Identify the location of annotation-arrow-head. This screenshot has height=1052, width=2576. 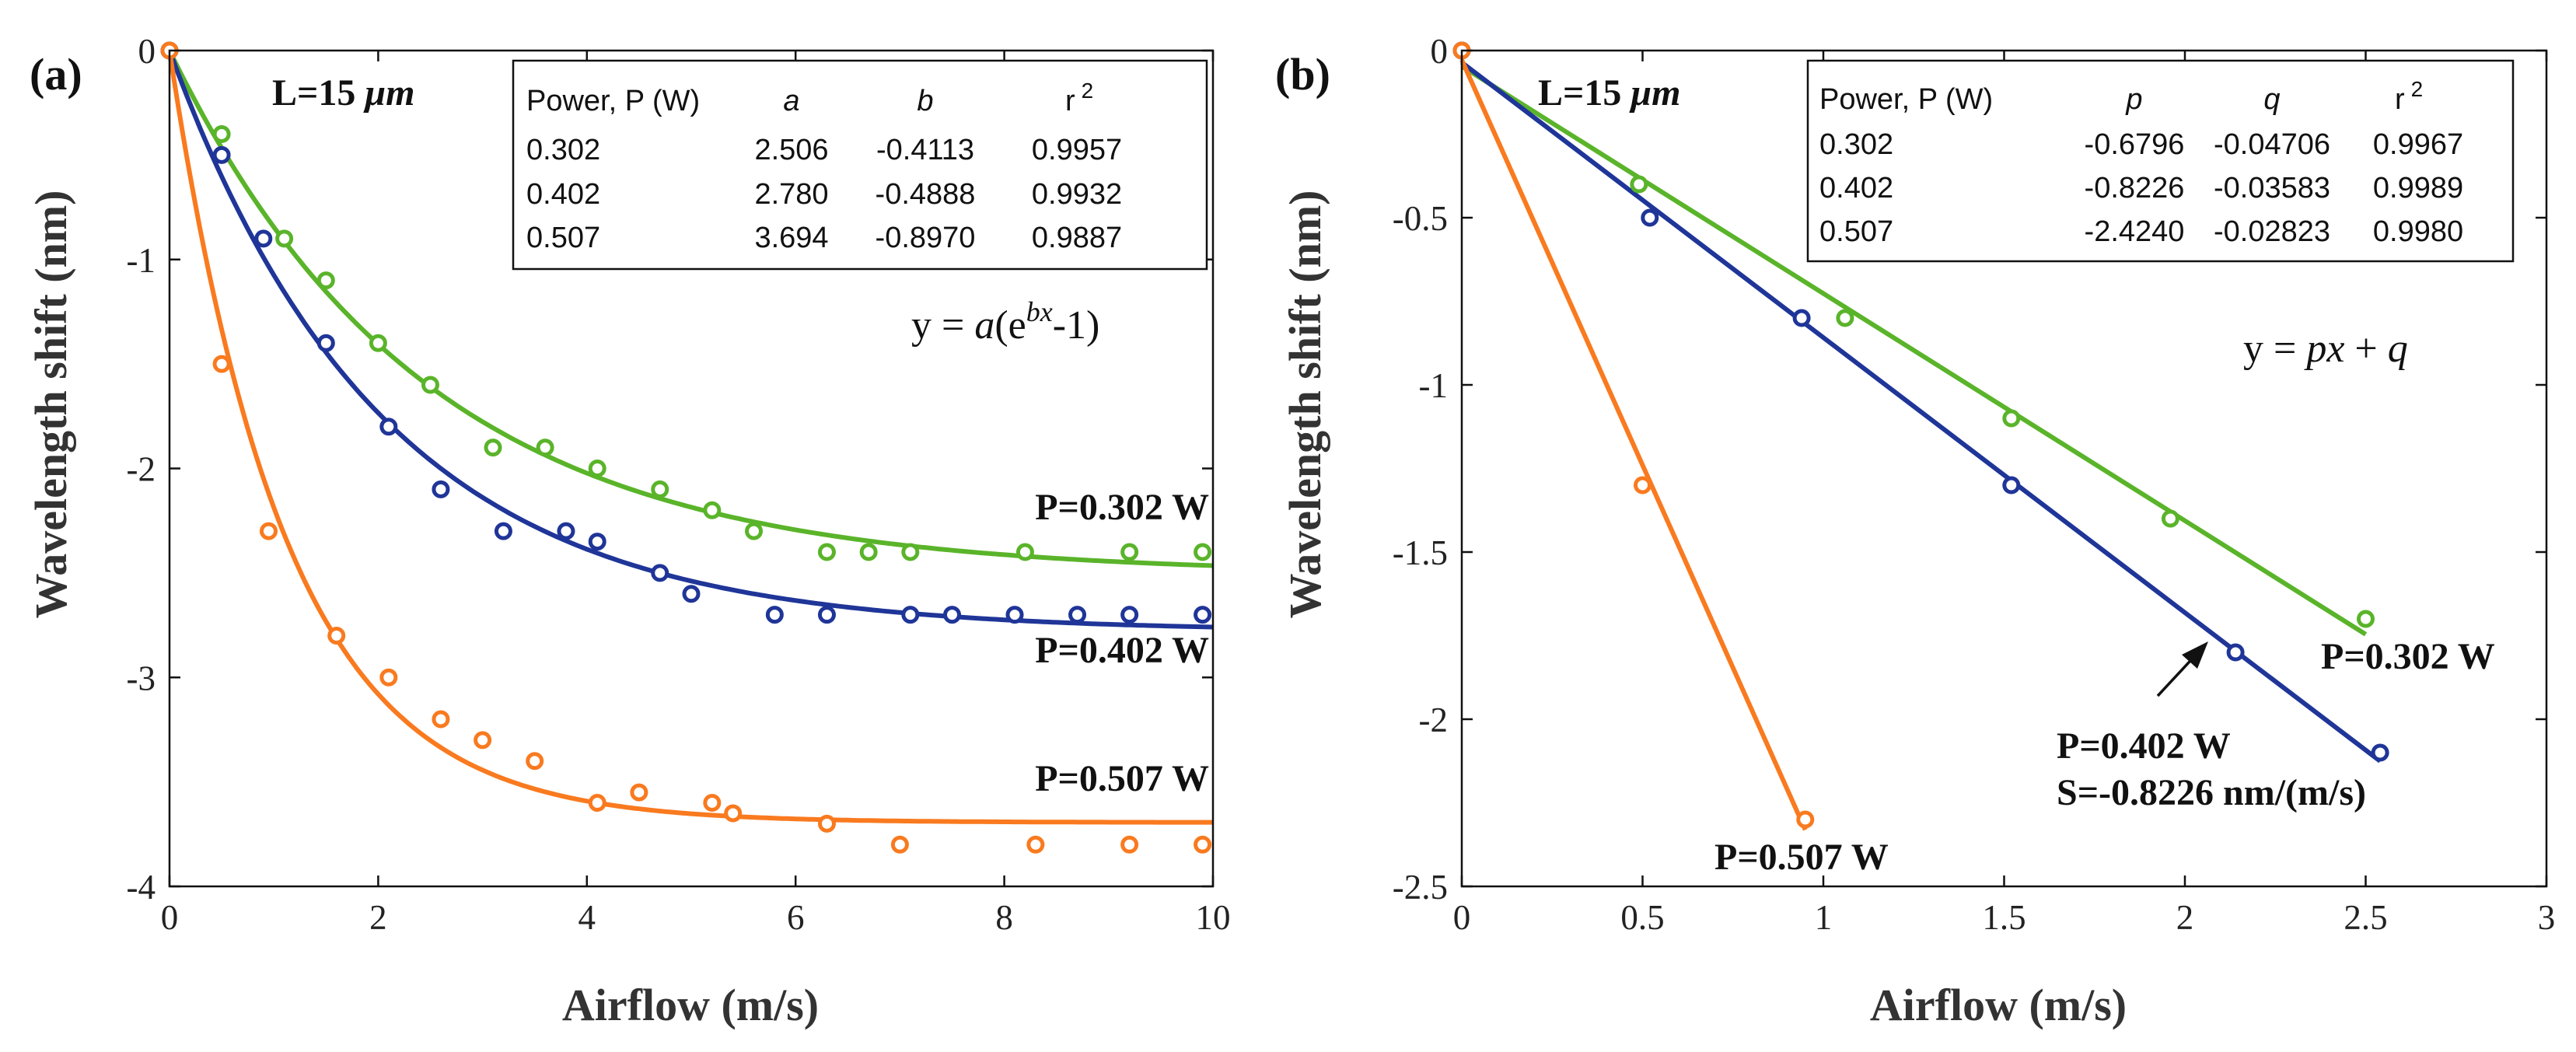
(2195, 655).